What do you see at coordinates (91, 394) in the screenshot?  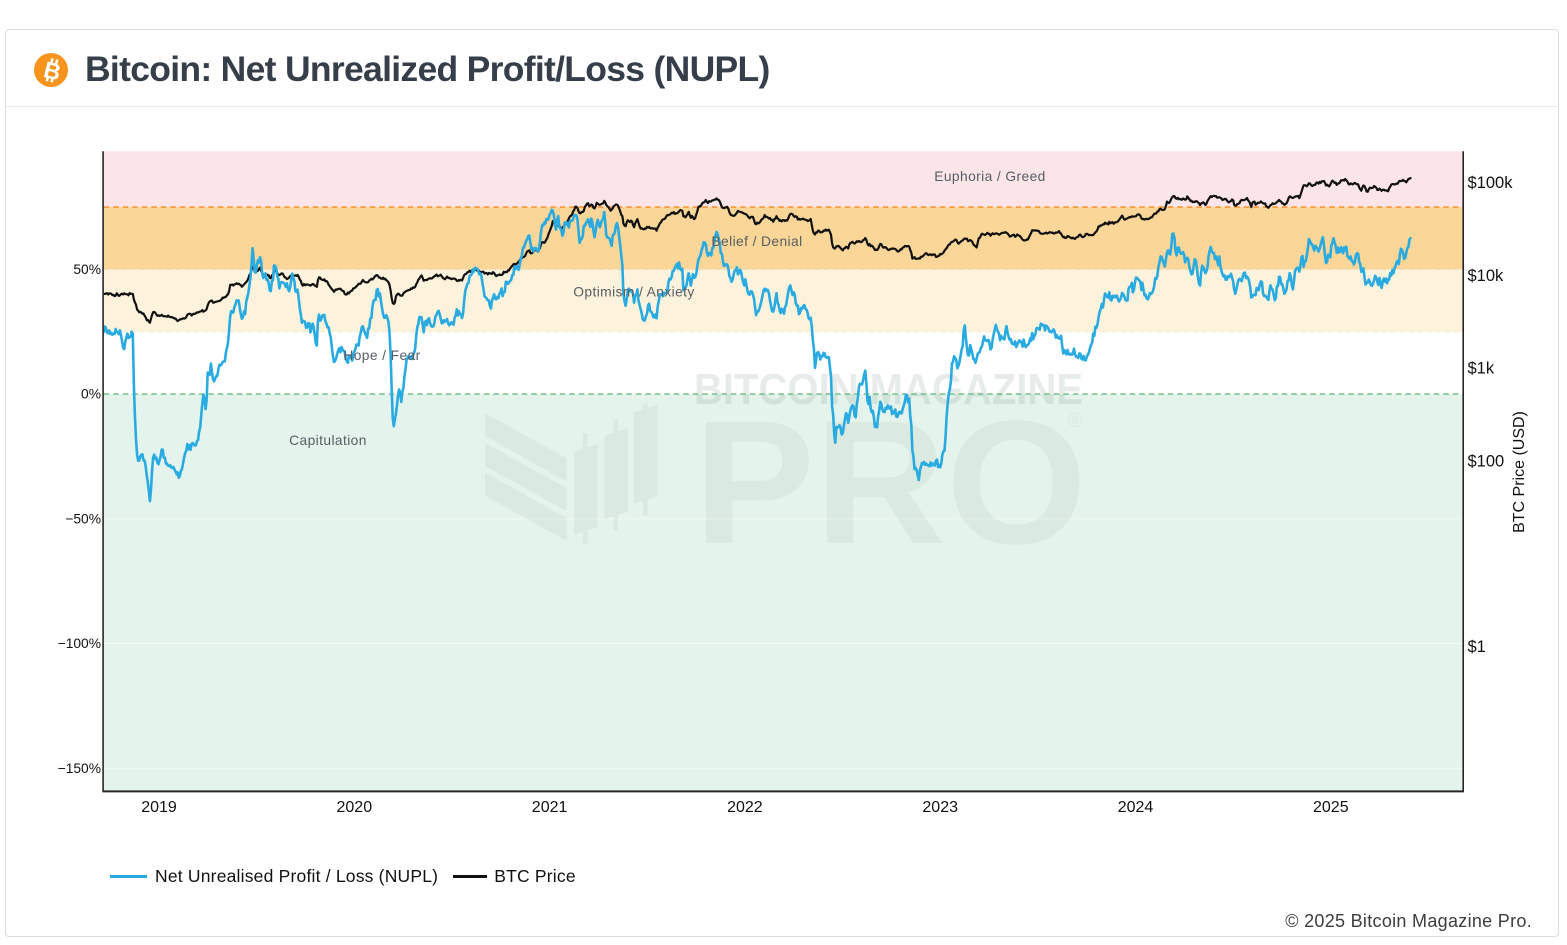 I see `svg-text: 0%` at bounding box center [91, 394].